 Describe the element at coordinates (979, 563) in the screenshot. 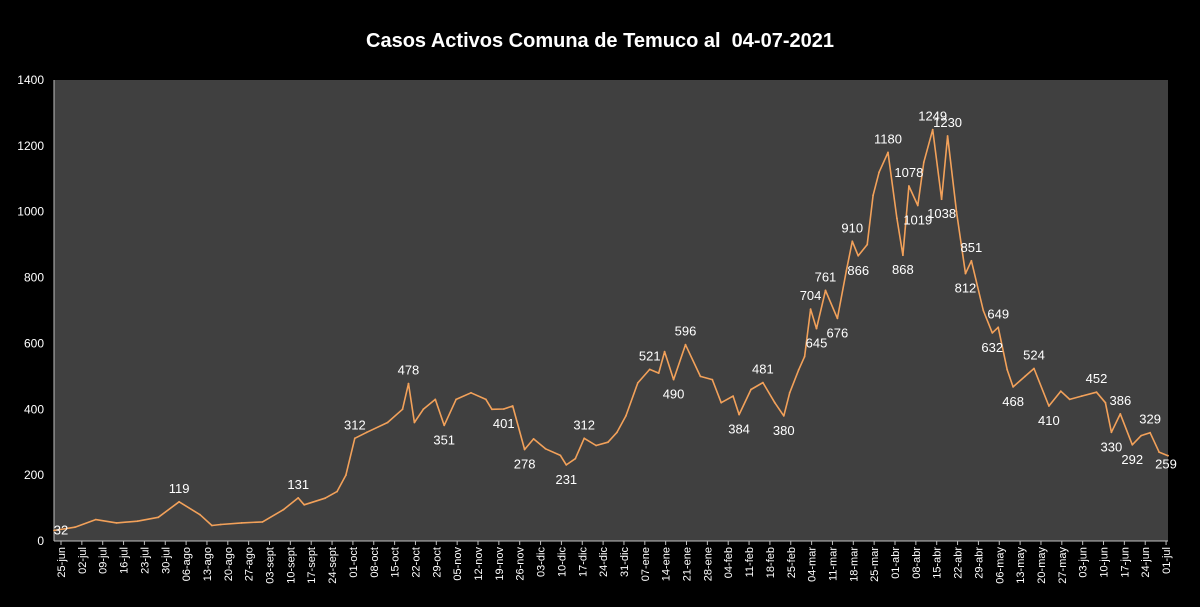

I see `x-tick-label: 29-abr` at that location.